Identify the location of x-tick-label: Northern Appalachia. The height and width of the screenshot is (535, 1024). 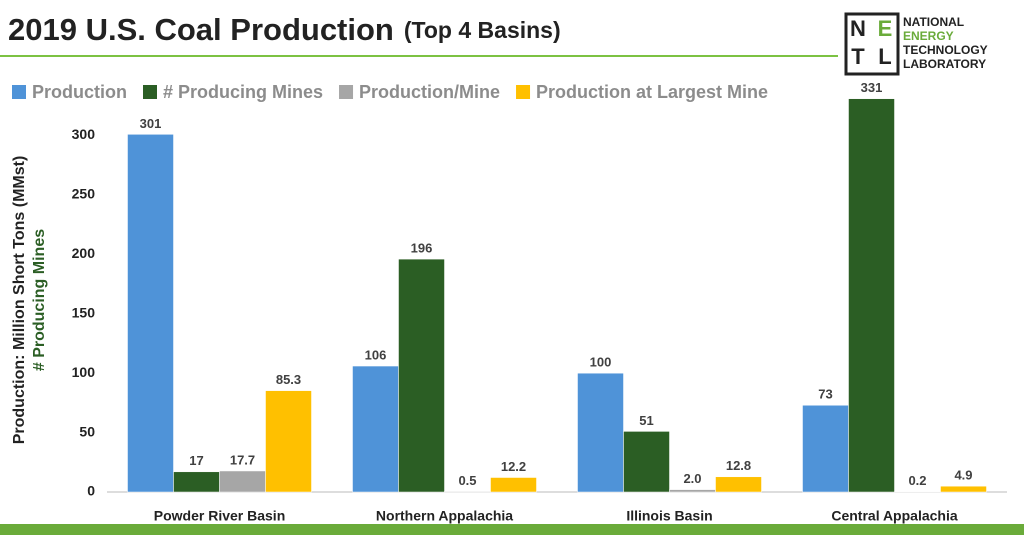
(444, 516).